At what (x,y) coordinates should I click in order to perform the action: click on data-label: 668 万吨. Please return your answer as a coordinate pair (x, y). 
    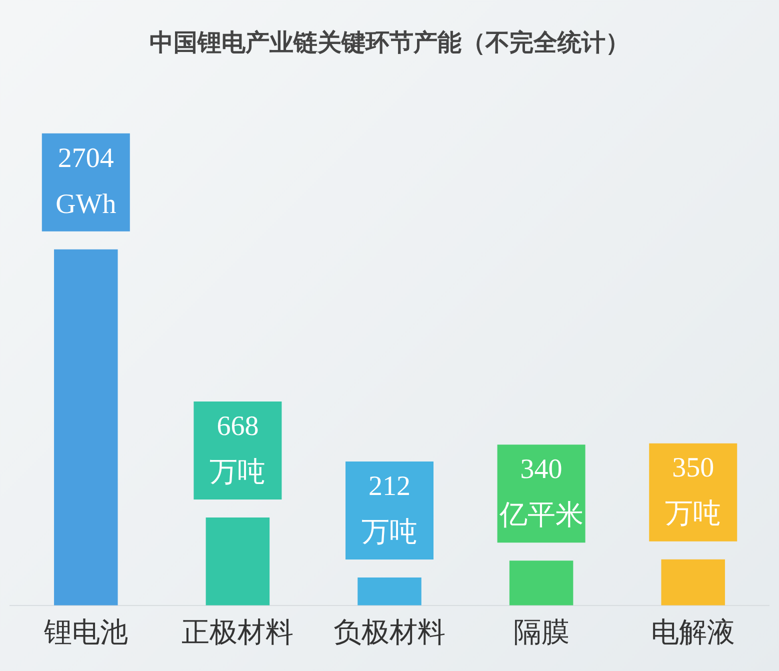
    Looking at the image, I should click on (238, 449).